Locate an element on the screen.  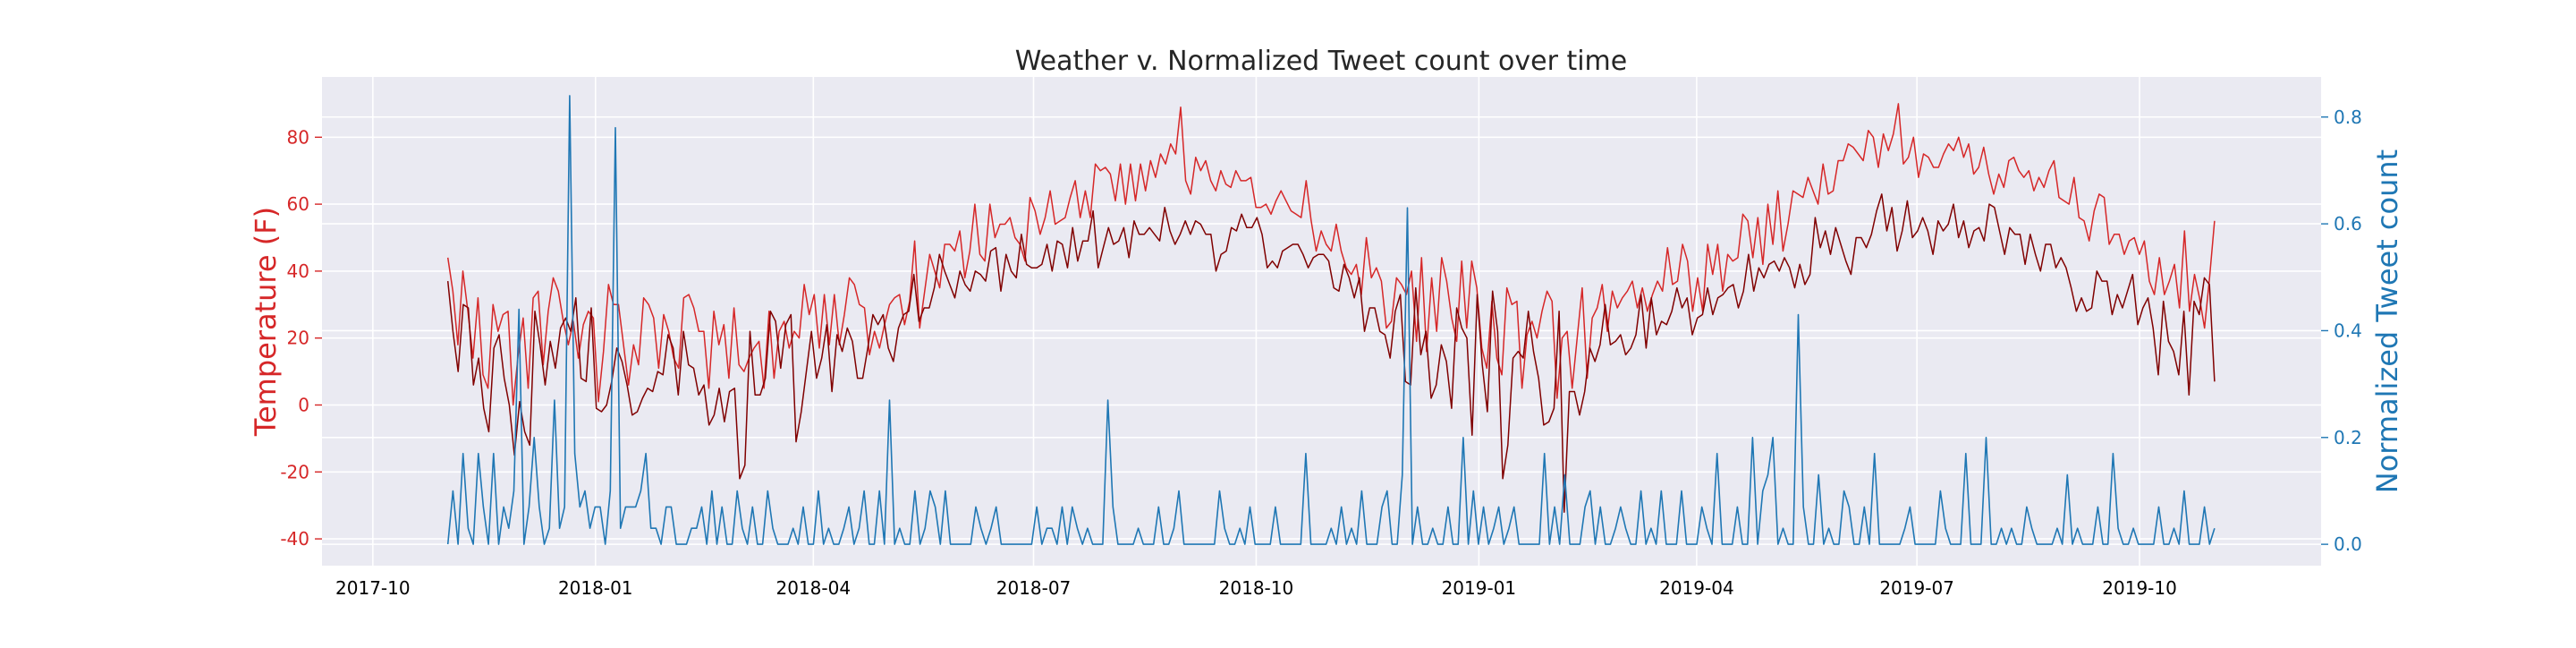
y-tick-label-left: -40 is located at coordinates (294, 539).